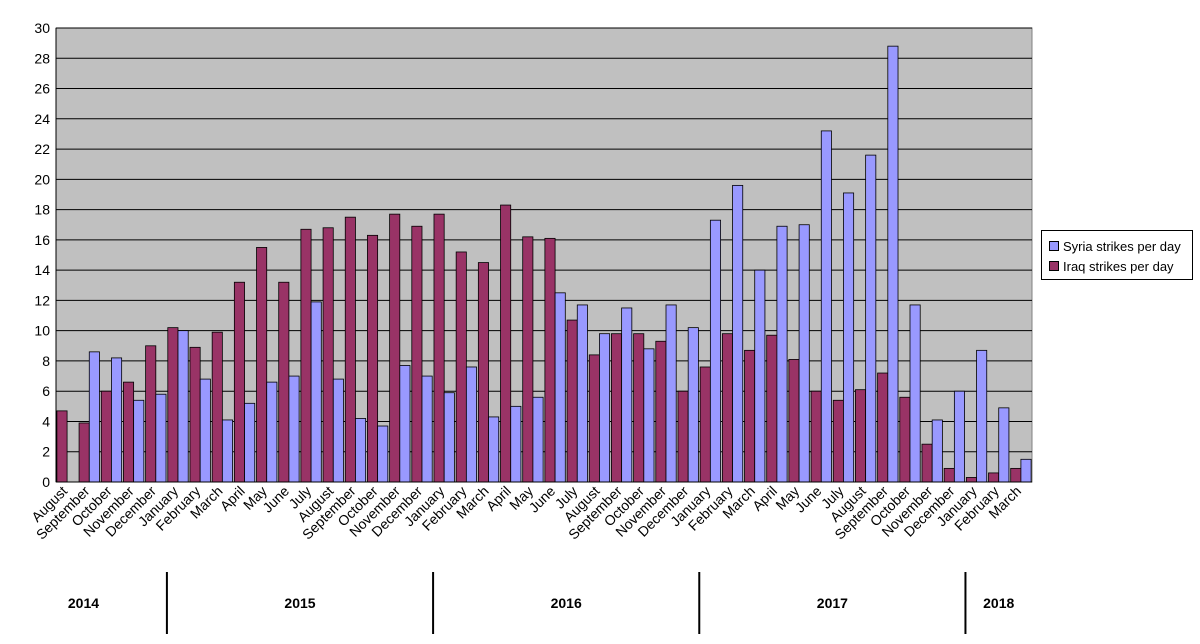  Describe the element at coordinates (998, 603) in the screenshot. I see `year-label: 2018` at that location.